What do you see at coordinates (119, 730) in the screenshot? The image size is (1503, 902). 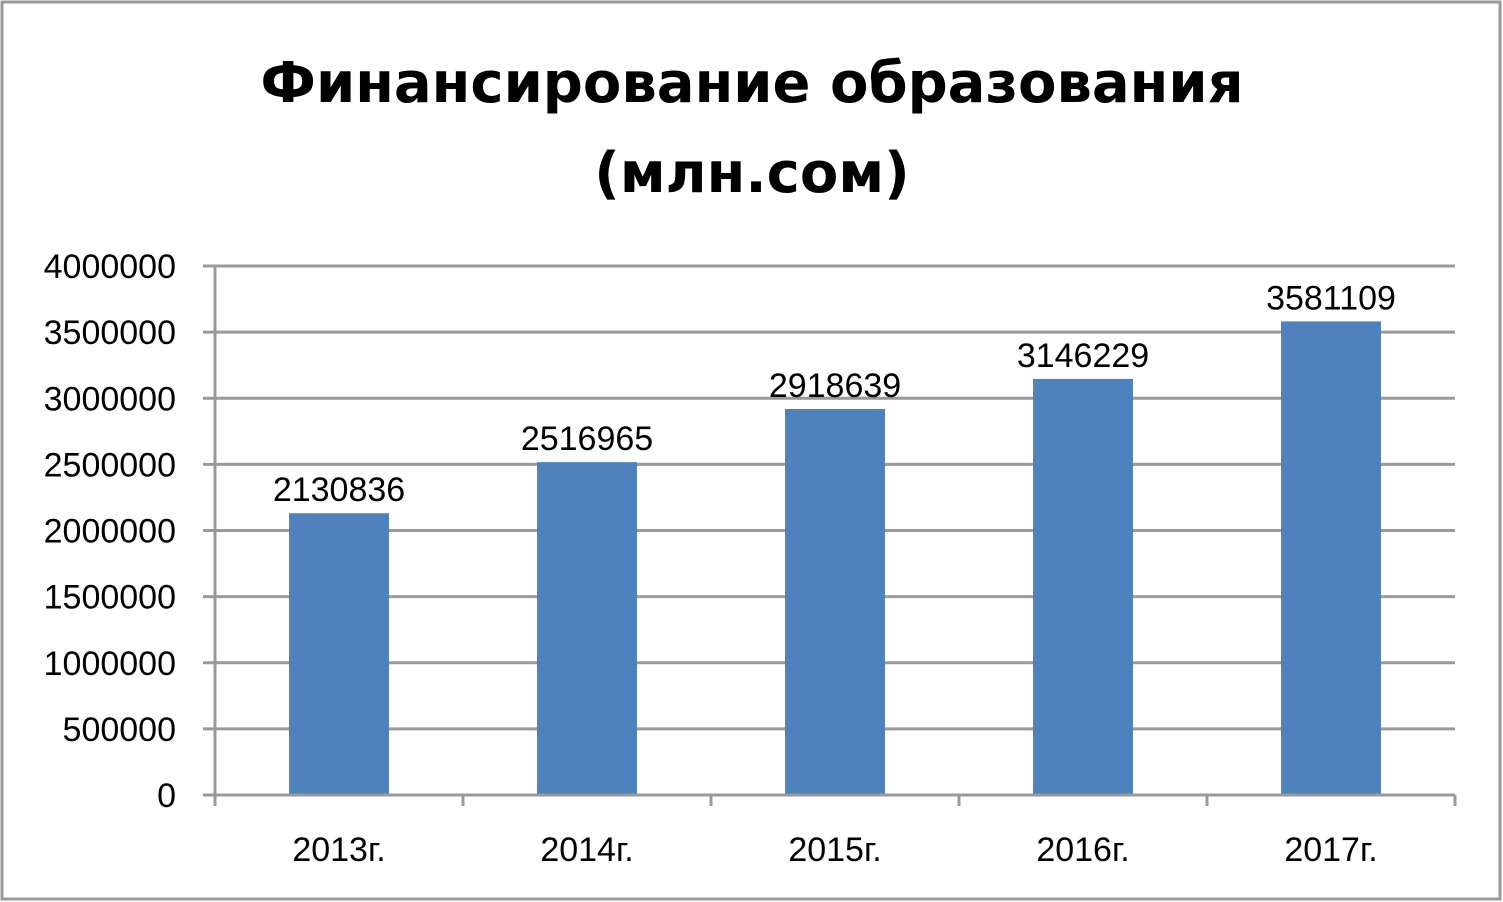 I see `y-tick-label: 500000` at bounding box center [119, 730].